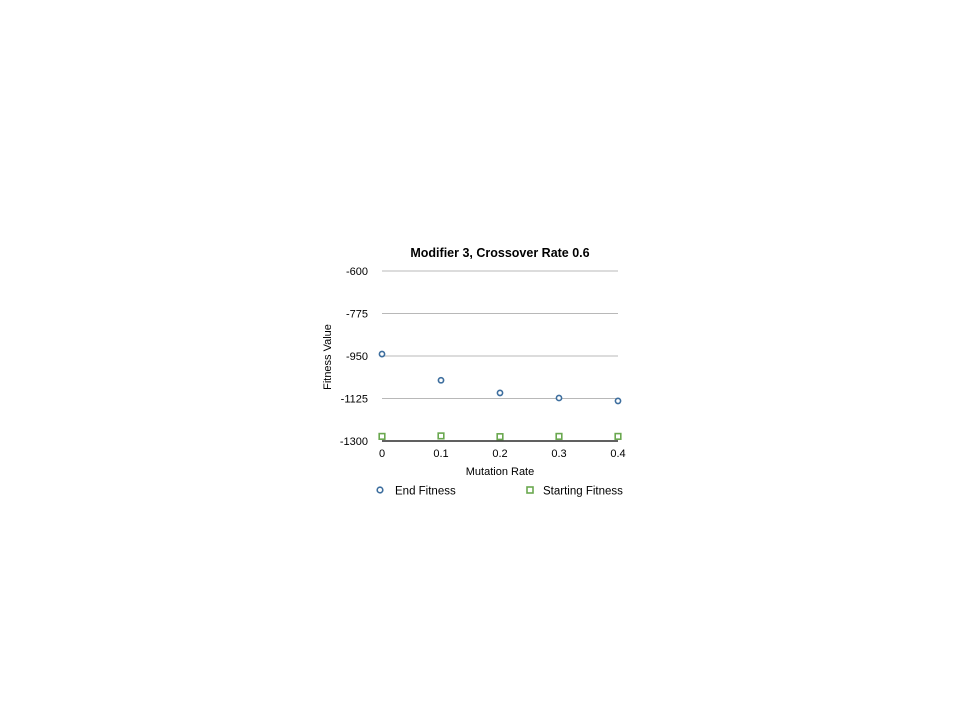 Image resolution: width=960 pixels, height=725 pixels. What do you see at coordinates (357, 315) in the screenshot?
I see `y-tick-label: -775` at bounding box center [357, 315].